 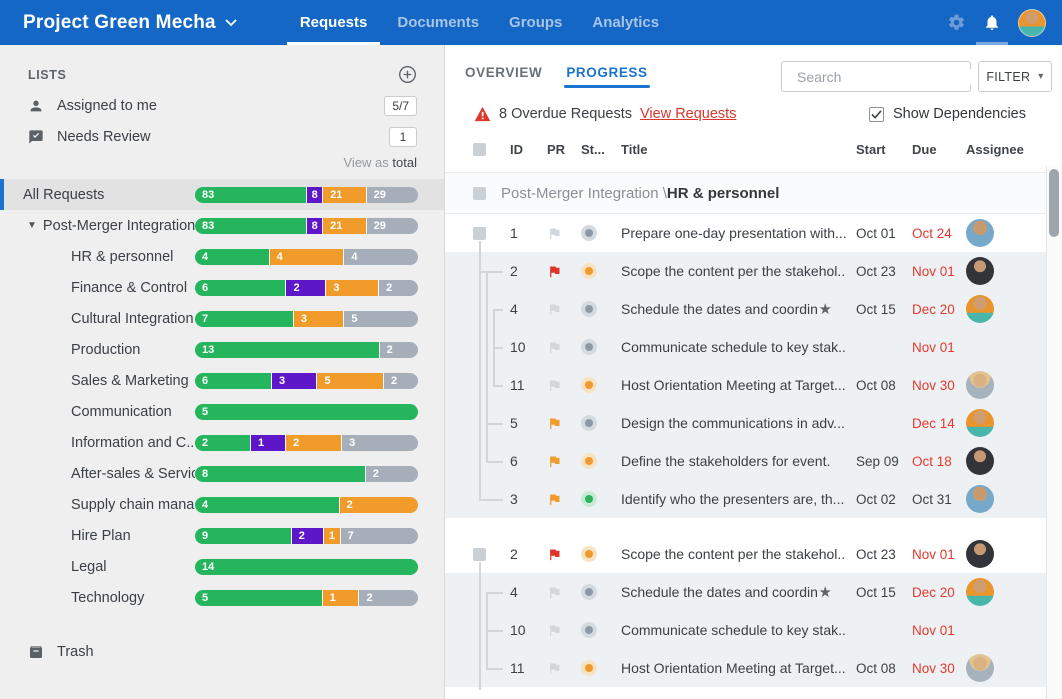 What do you see at coordinates (504, 72) in the screenshot?
I see `tab-overview: OVERVIEW` at bounding box center [504, 72].